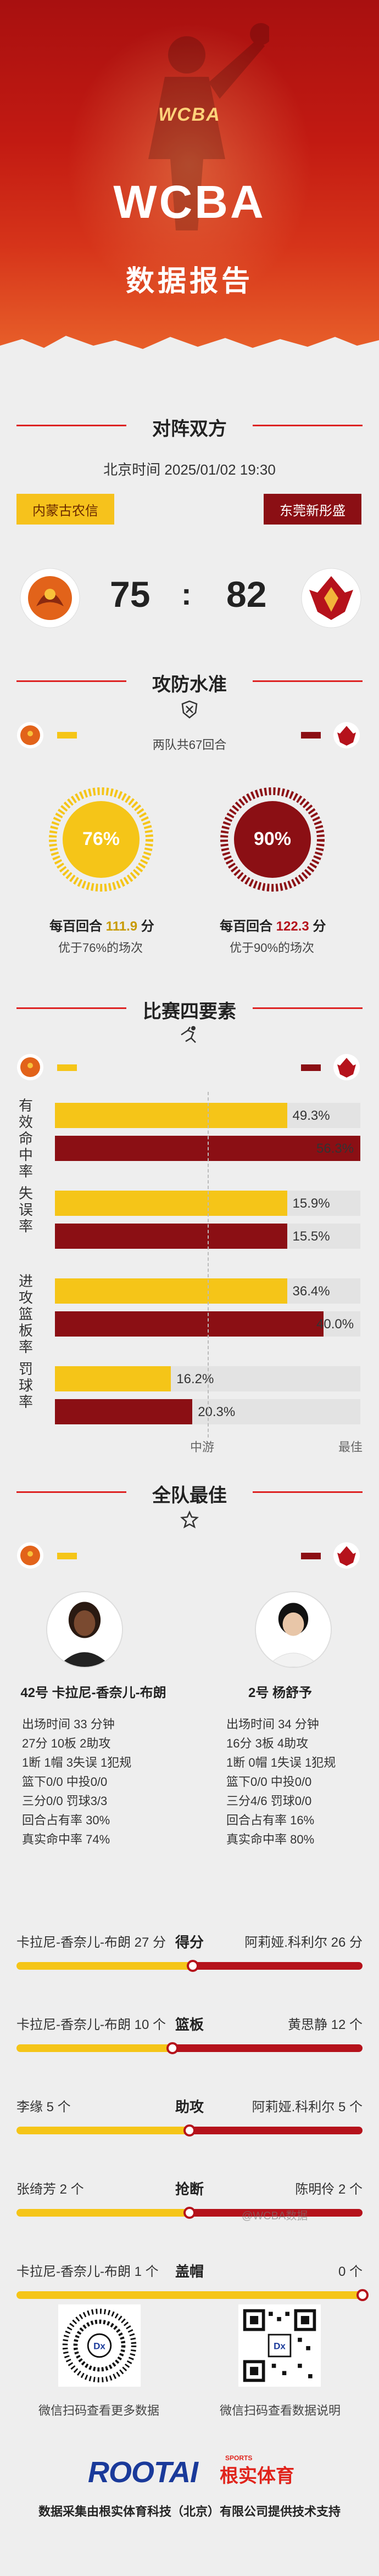 This screenshot has width=379, height=2576. What do you see at coordinates (65, 510) in the screenshot?
I see `home-team-name: 内蒙古农信` at bounding box center [65, 510].